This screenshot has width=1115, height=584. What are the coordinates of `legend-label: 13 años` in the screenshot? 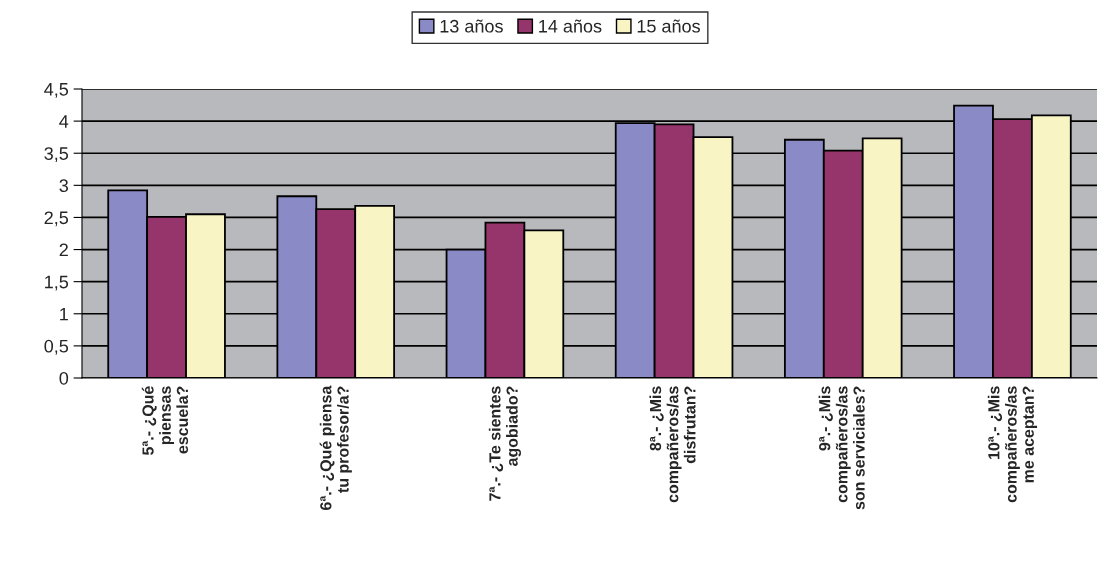 It's located at (471, 26).